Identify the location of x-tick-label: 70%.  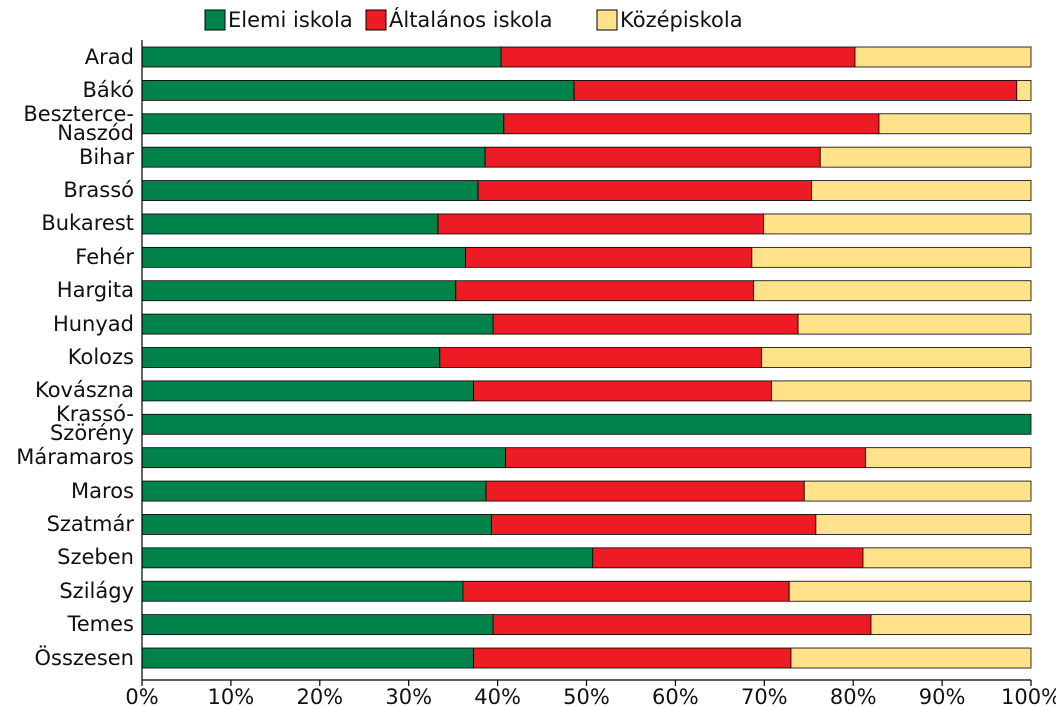
(764, 696).